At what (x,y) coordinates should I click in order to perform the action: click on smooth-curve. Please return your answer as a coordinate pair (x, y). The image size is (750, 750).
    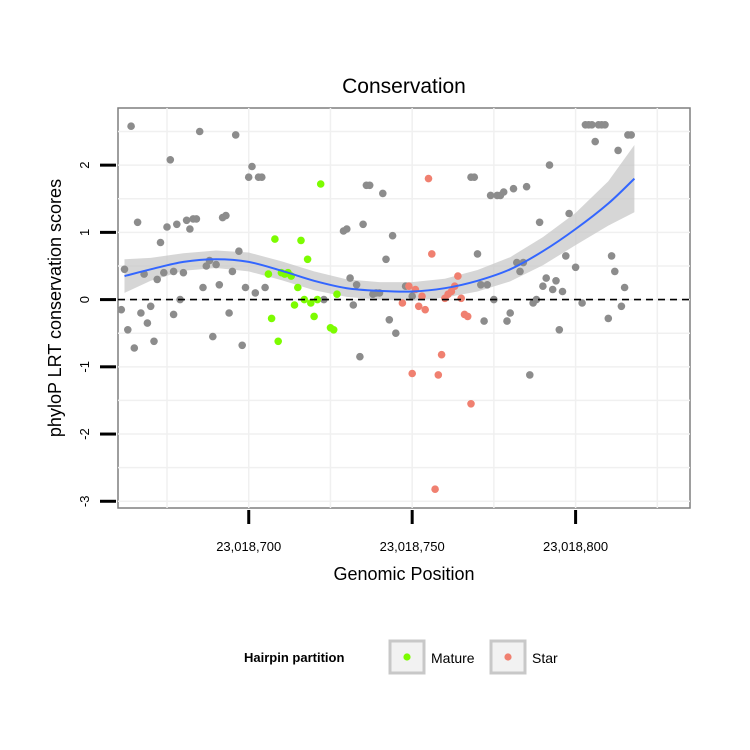
    Looking at the image, I should click on (380, 235).